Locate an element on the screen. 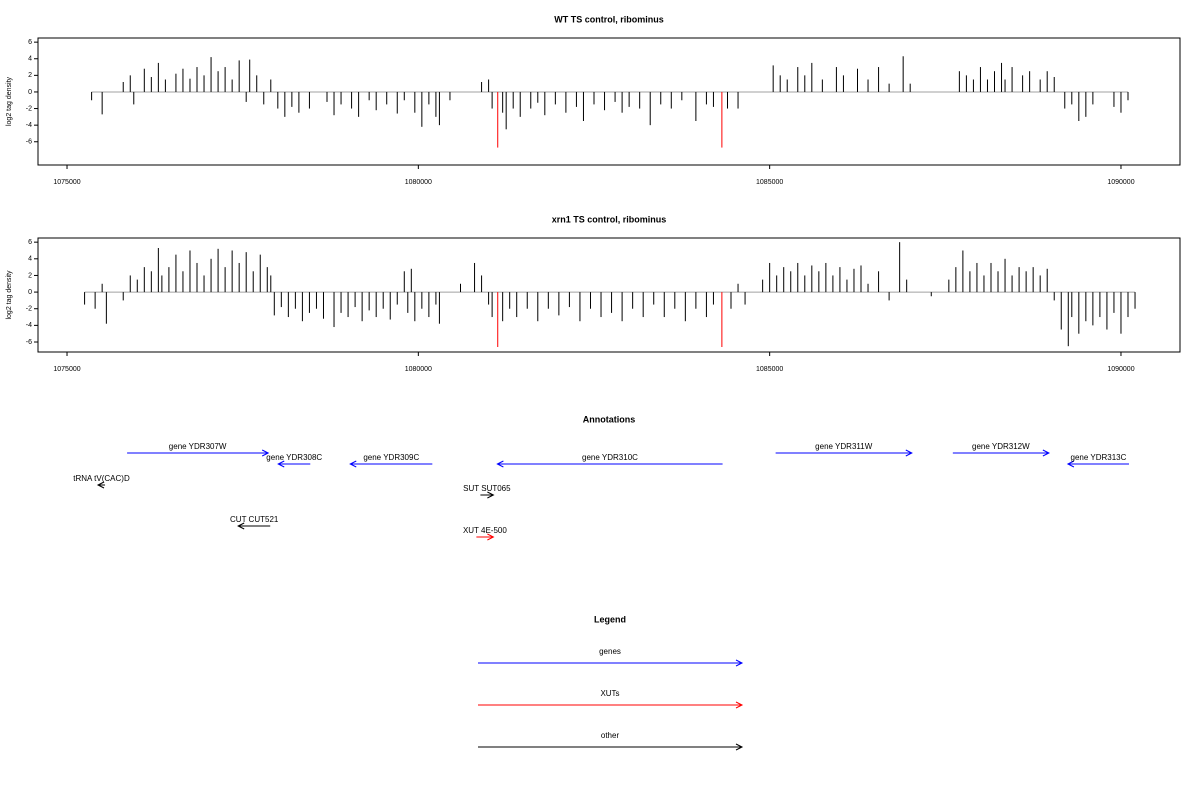  feature-label: gene YDR308C is located at coordinates (294, 457).